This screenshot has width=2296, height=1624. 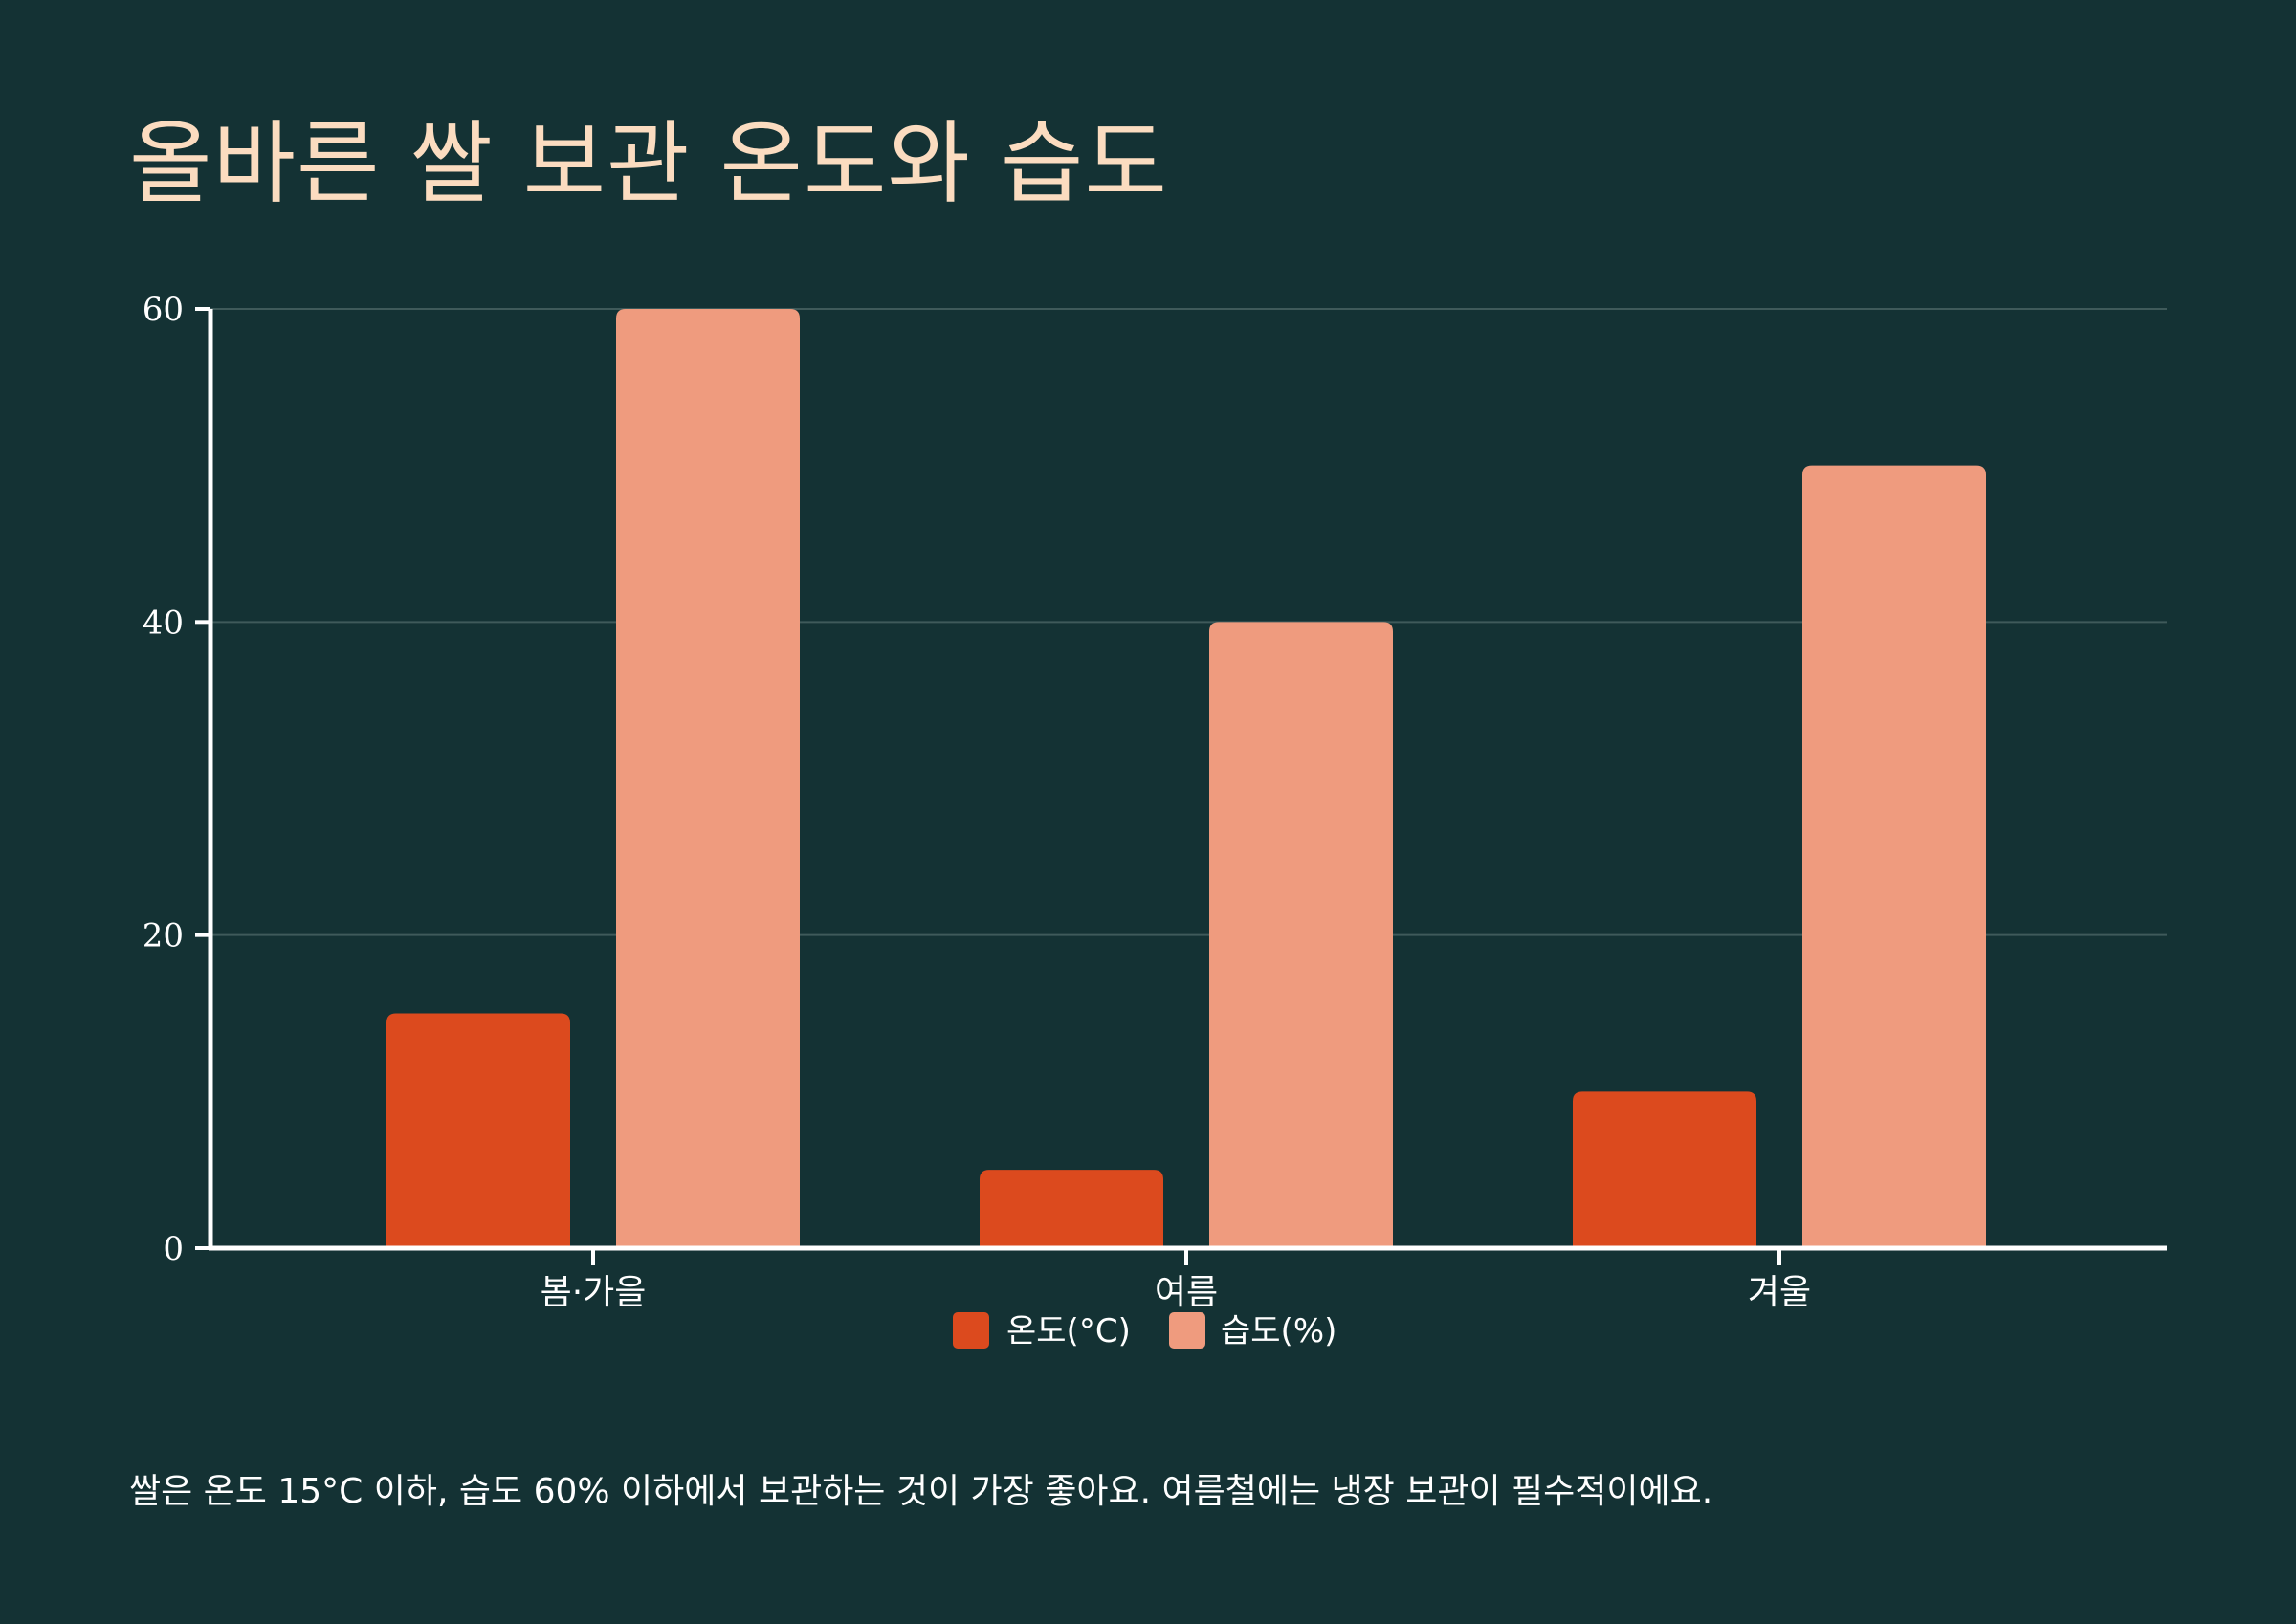 I want to click on chart-title: 올바른 쌀 보관 온도와 습도, so click(x=649, y=164).